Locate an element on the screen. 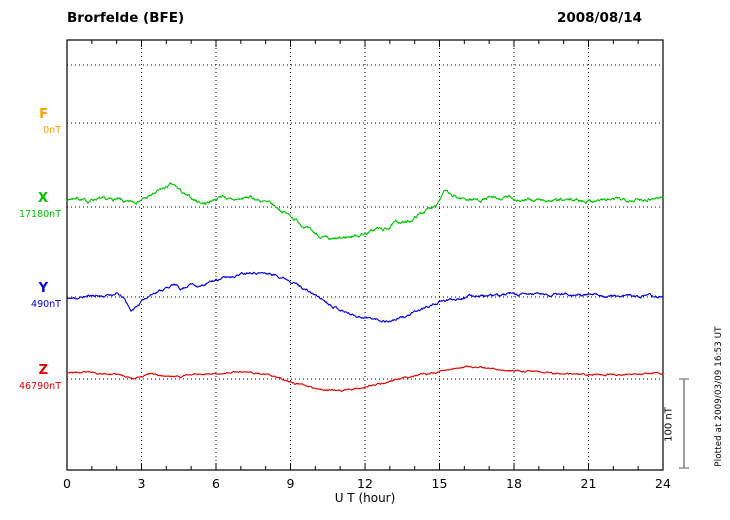 This screenshot has height=520, width=730. plotted-at-note: Plotted at 2009/03/09 16:53 UT is located at coordinates (719, 396).